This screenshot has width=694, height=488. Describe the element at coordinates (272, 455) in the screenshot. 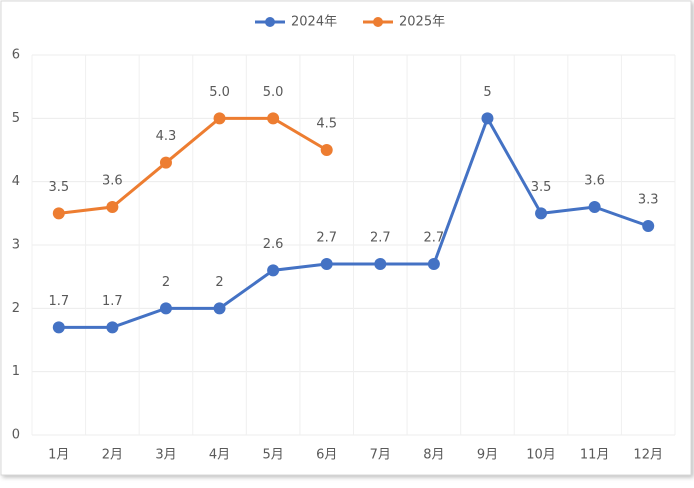

I see `x-tick-label: 5月` at that location.